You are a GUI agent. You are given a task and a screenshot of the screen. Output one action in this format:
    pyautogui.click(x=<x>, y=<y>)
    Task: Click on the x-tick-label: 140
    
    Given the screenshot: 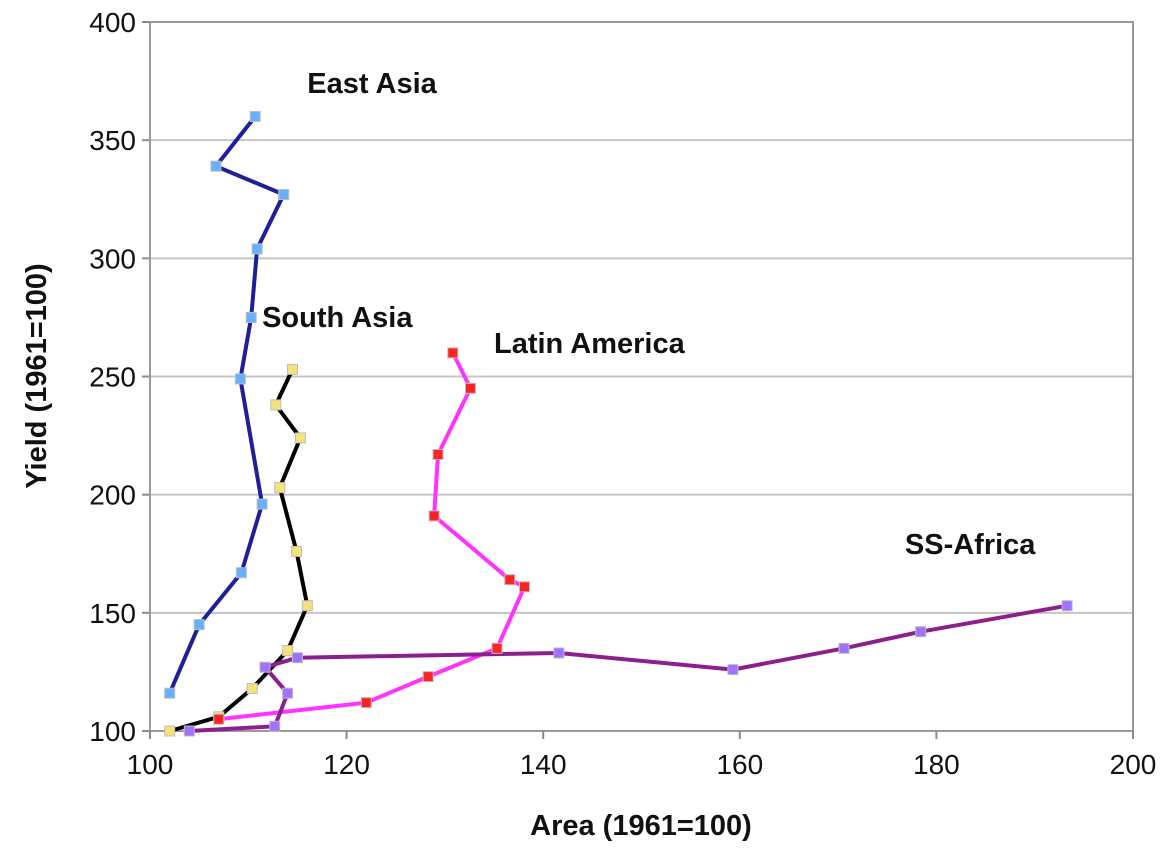 What is the action you would take?
    pyautogui.click(x=543, y=764)
    